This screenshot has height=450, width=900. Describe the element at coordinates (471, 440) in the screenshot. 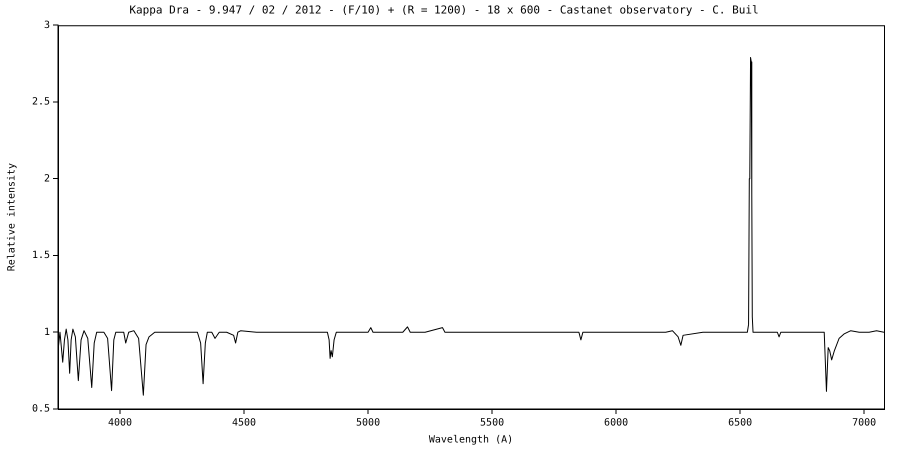

I see `x-axis-title: Wavelength (A)` at that location.